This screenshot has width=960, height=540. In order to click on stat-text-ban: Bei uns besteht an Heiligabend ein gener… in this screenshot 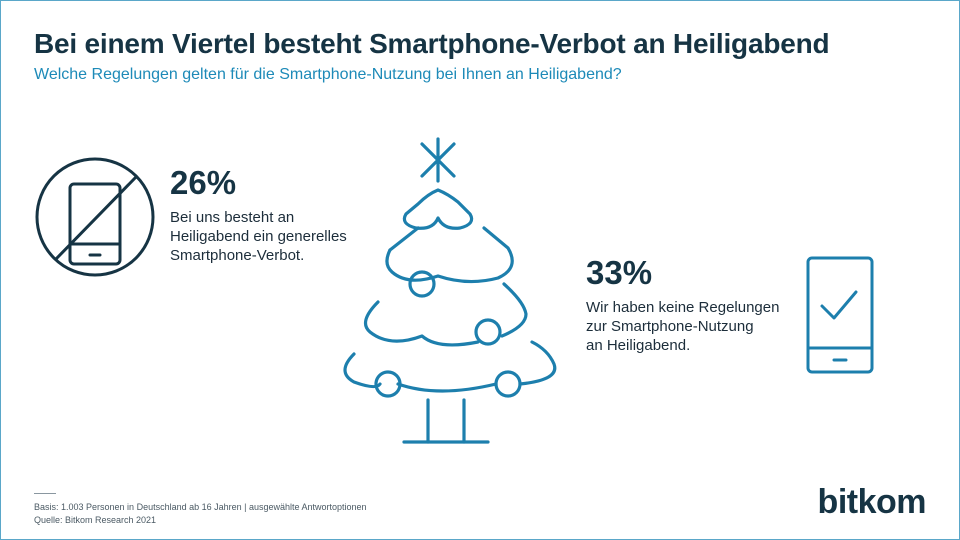, I will do `click(258, 236)`.